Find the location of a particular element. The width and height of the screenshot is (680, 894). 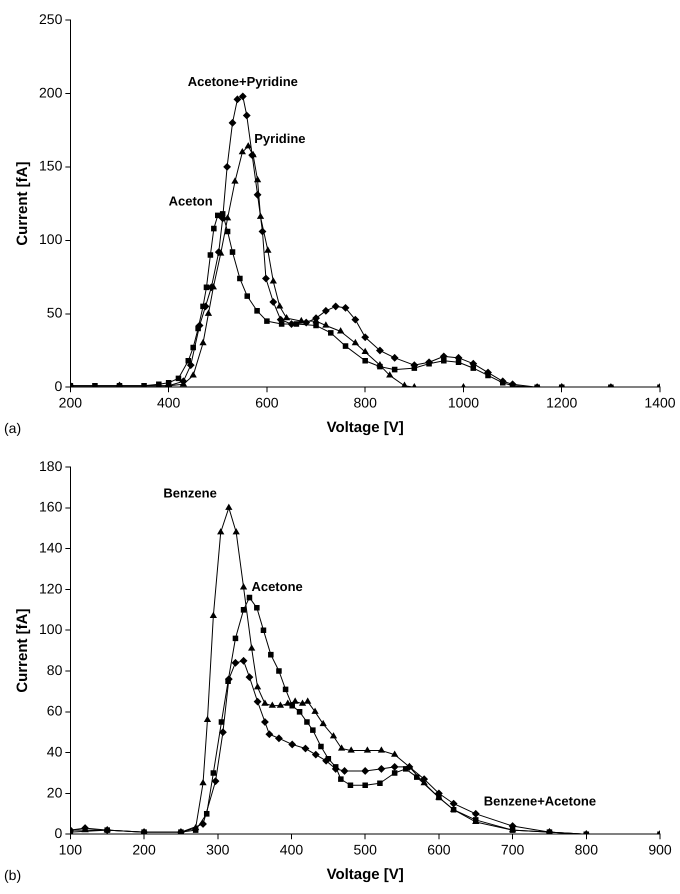

x-tick-label: 700 is located at coordinates (512, 849).